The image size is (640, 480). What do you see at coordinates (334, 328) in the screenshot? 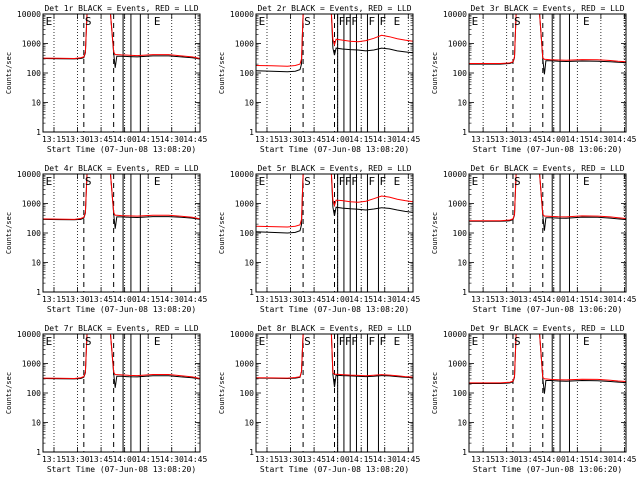
I see `chart-title: Det 8r BLACK = Events, RED = LLD` at bounding box center [334, 328].